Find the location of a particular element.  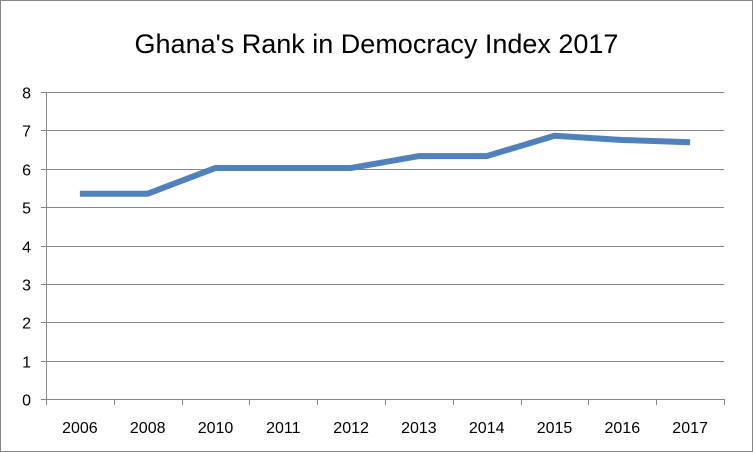

x-tick-label: 2010 is located at coordinates (216, 428).